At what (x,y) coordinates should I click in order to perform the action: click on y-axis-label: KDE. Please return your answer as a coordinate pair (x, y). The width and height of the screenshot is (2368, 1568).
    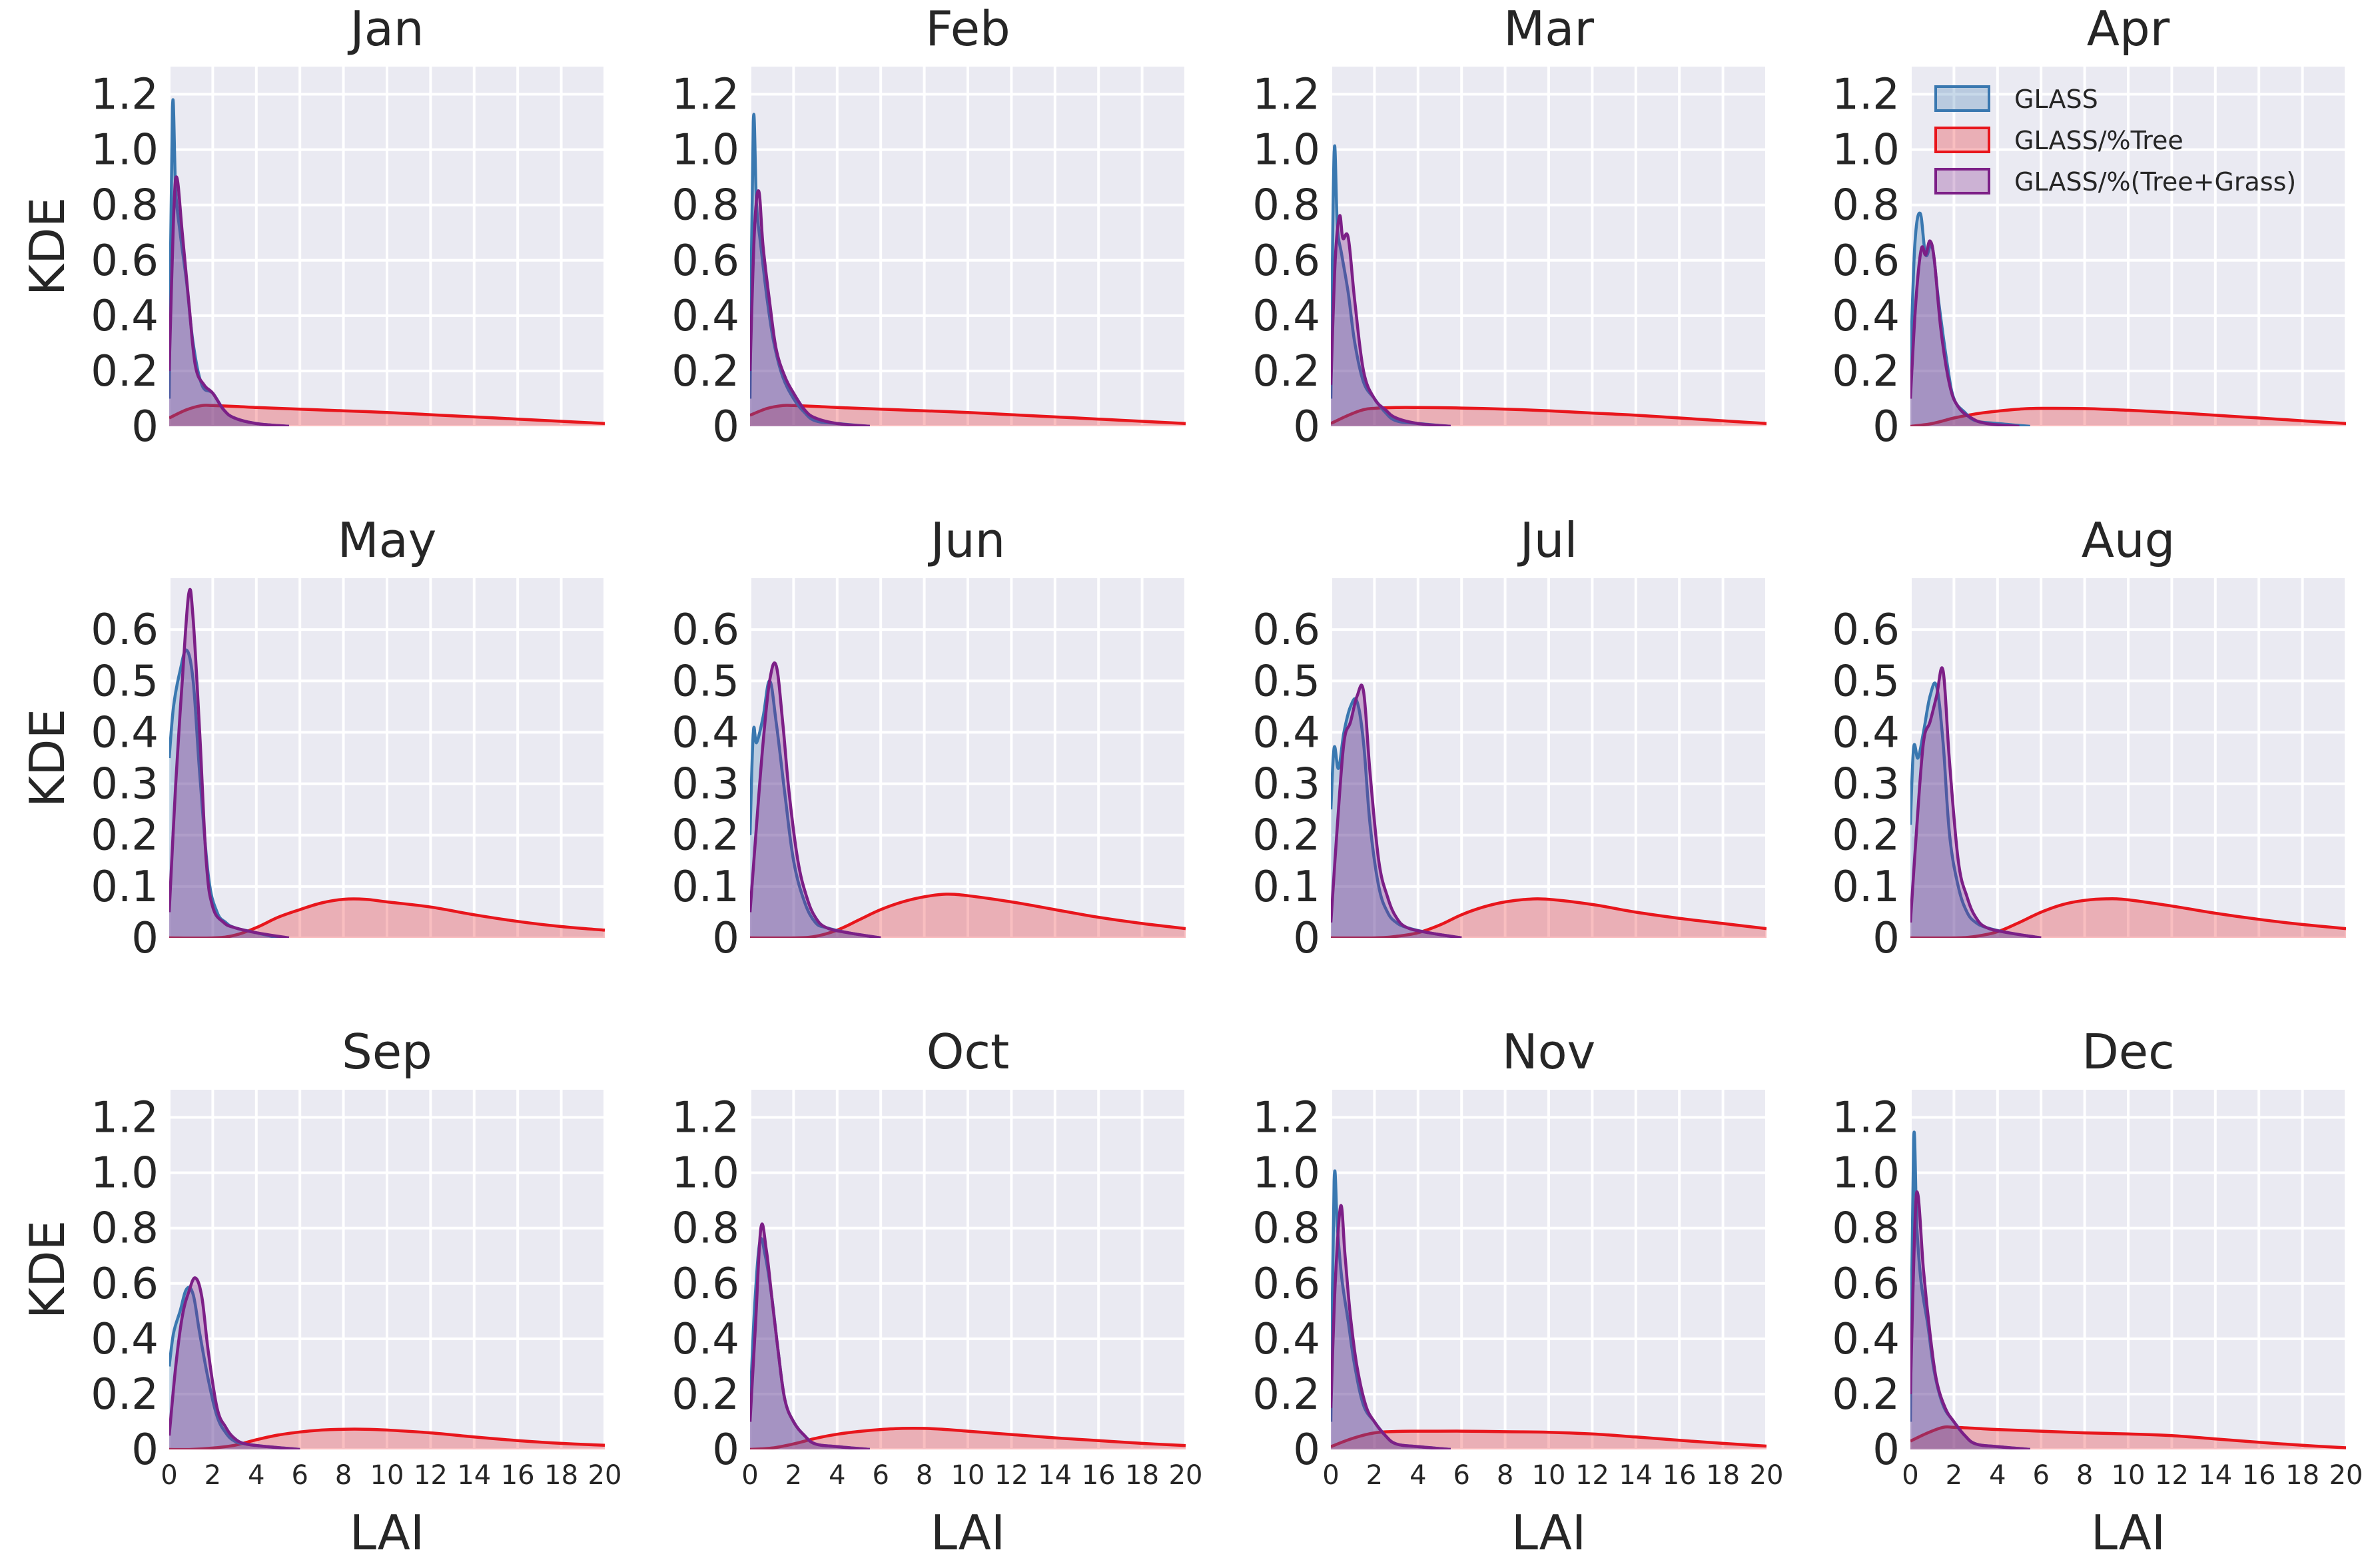
    Looking at the image, I should click on (47, 246).